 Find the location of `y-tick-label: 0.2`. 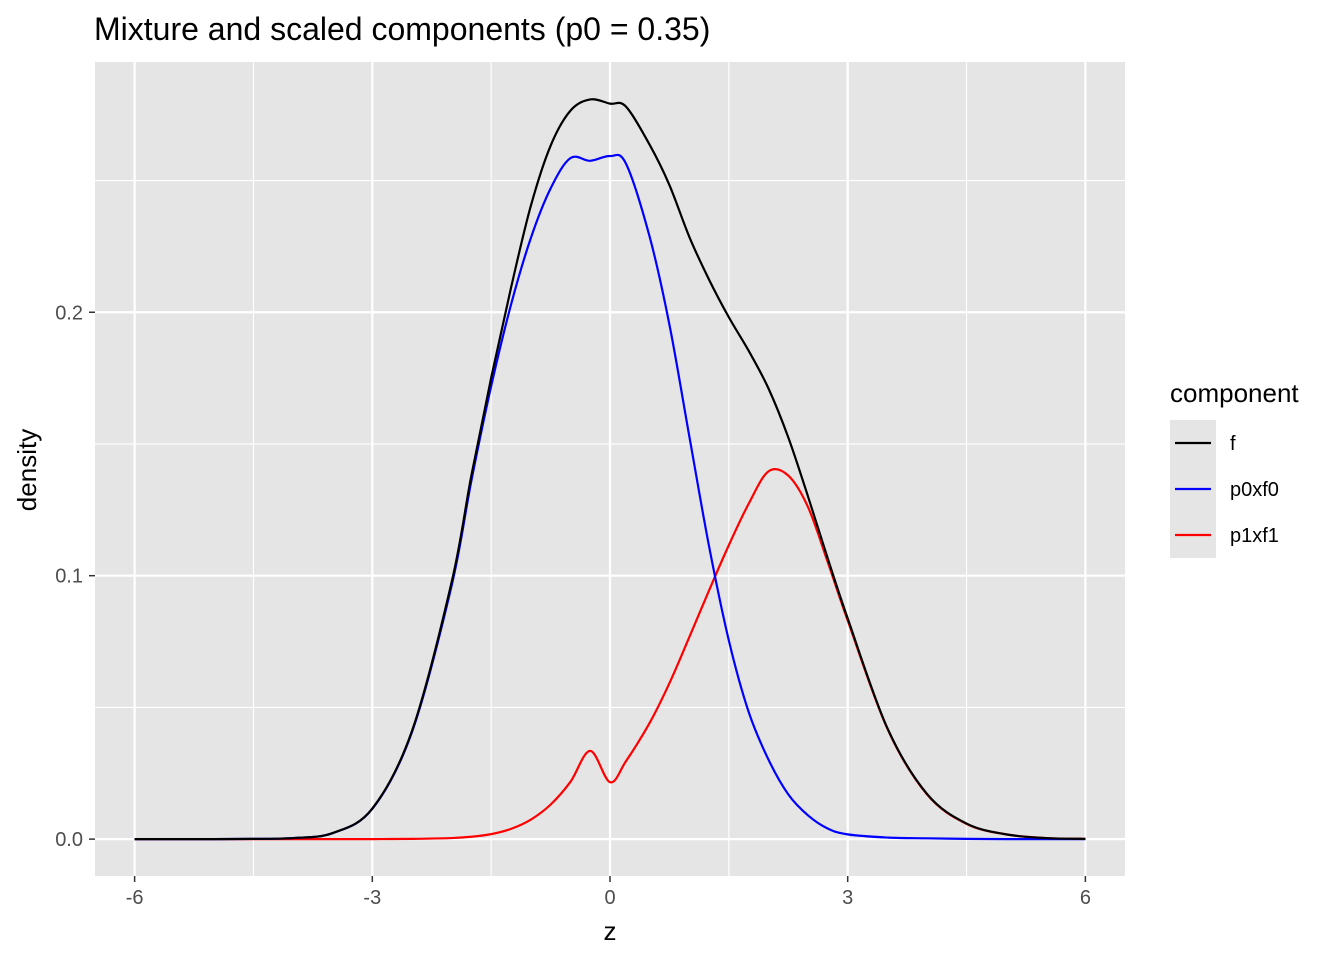

y-tick-label: 0.2 is located at coordinates (69, 313).